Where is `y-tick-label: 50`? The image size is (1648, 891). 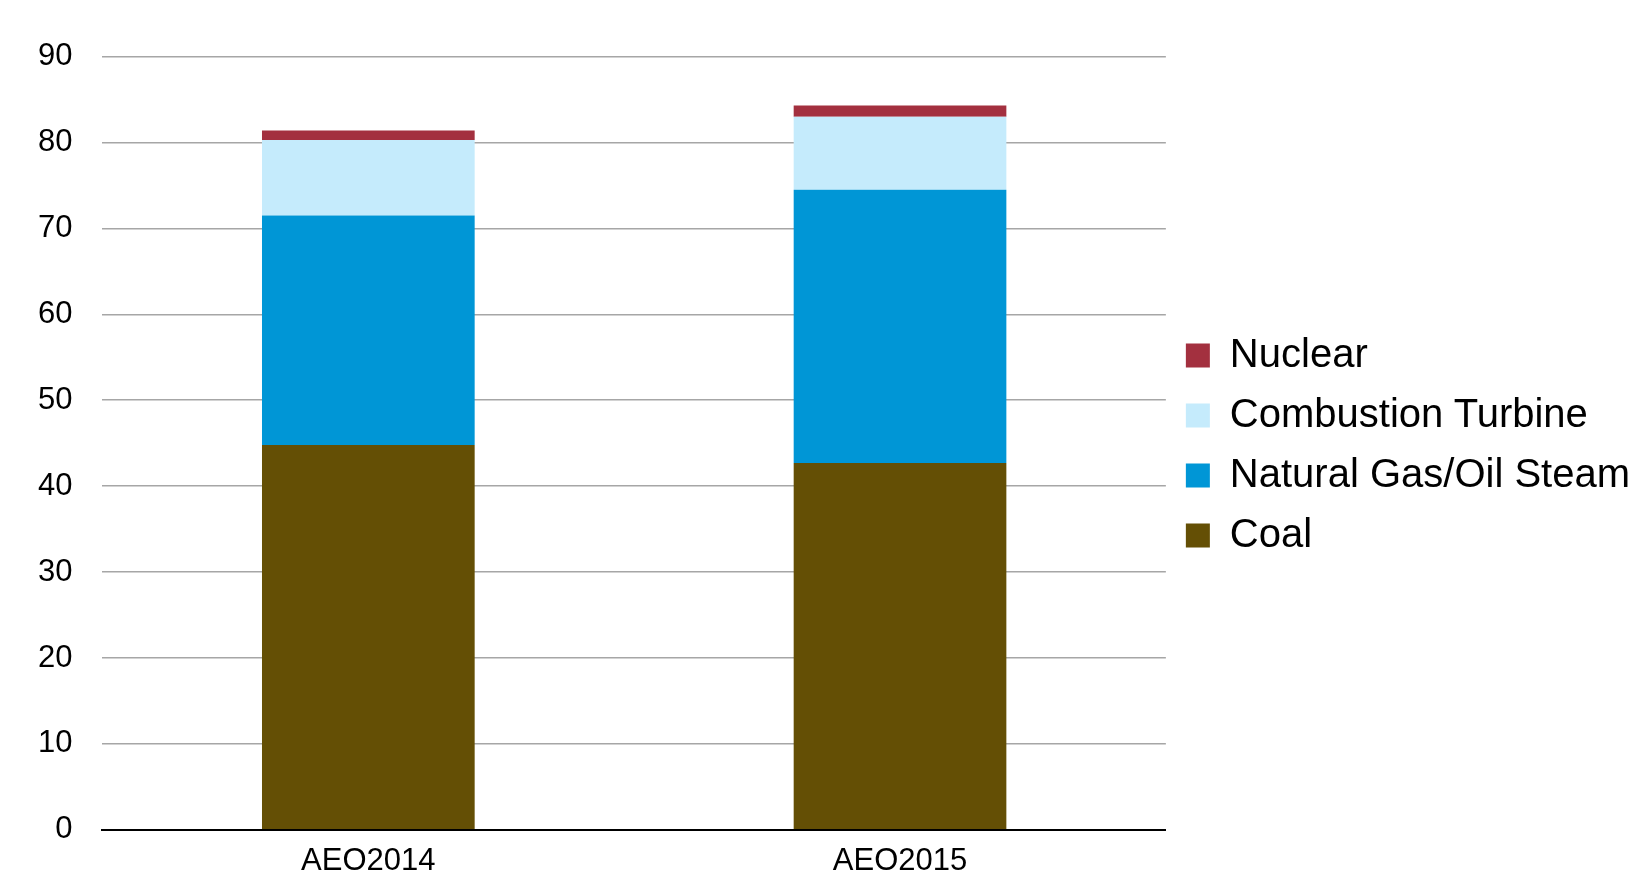 y-tick-label: 50 is located at coordinates (55, 398).